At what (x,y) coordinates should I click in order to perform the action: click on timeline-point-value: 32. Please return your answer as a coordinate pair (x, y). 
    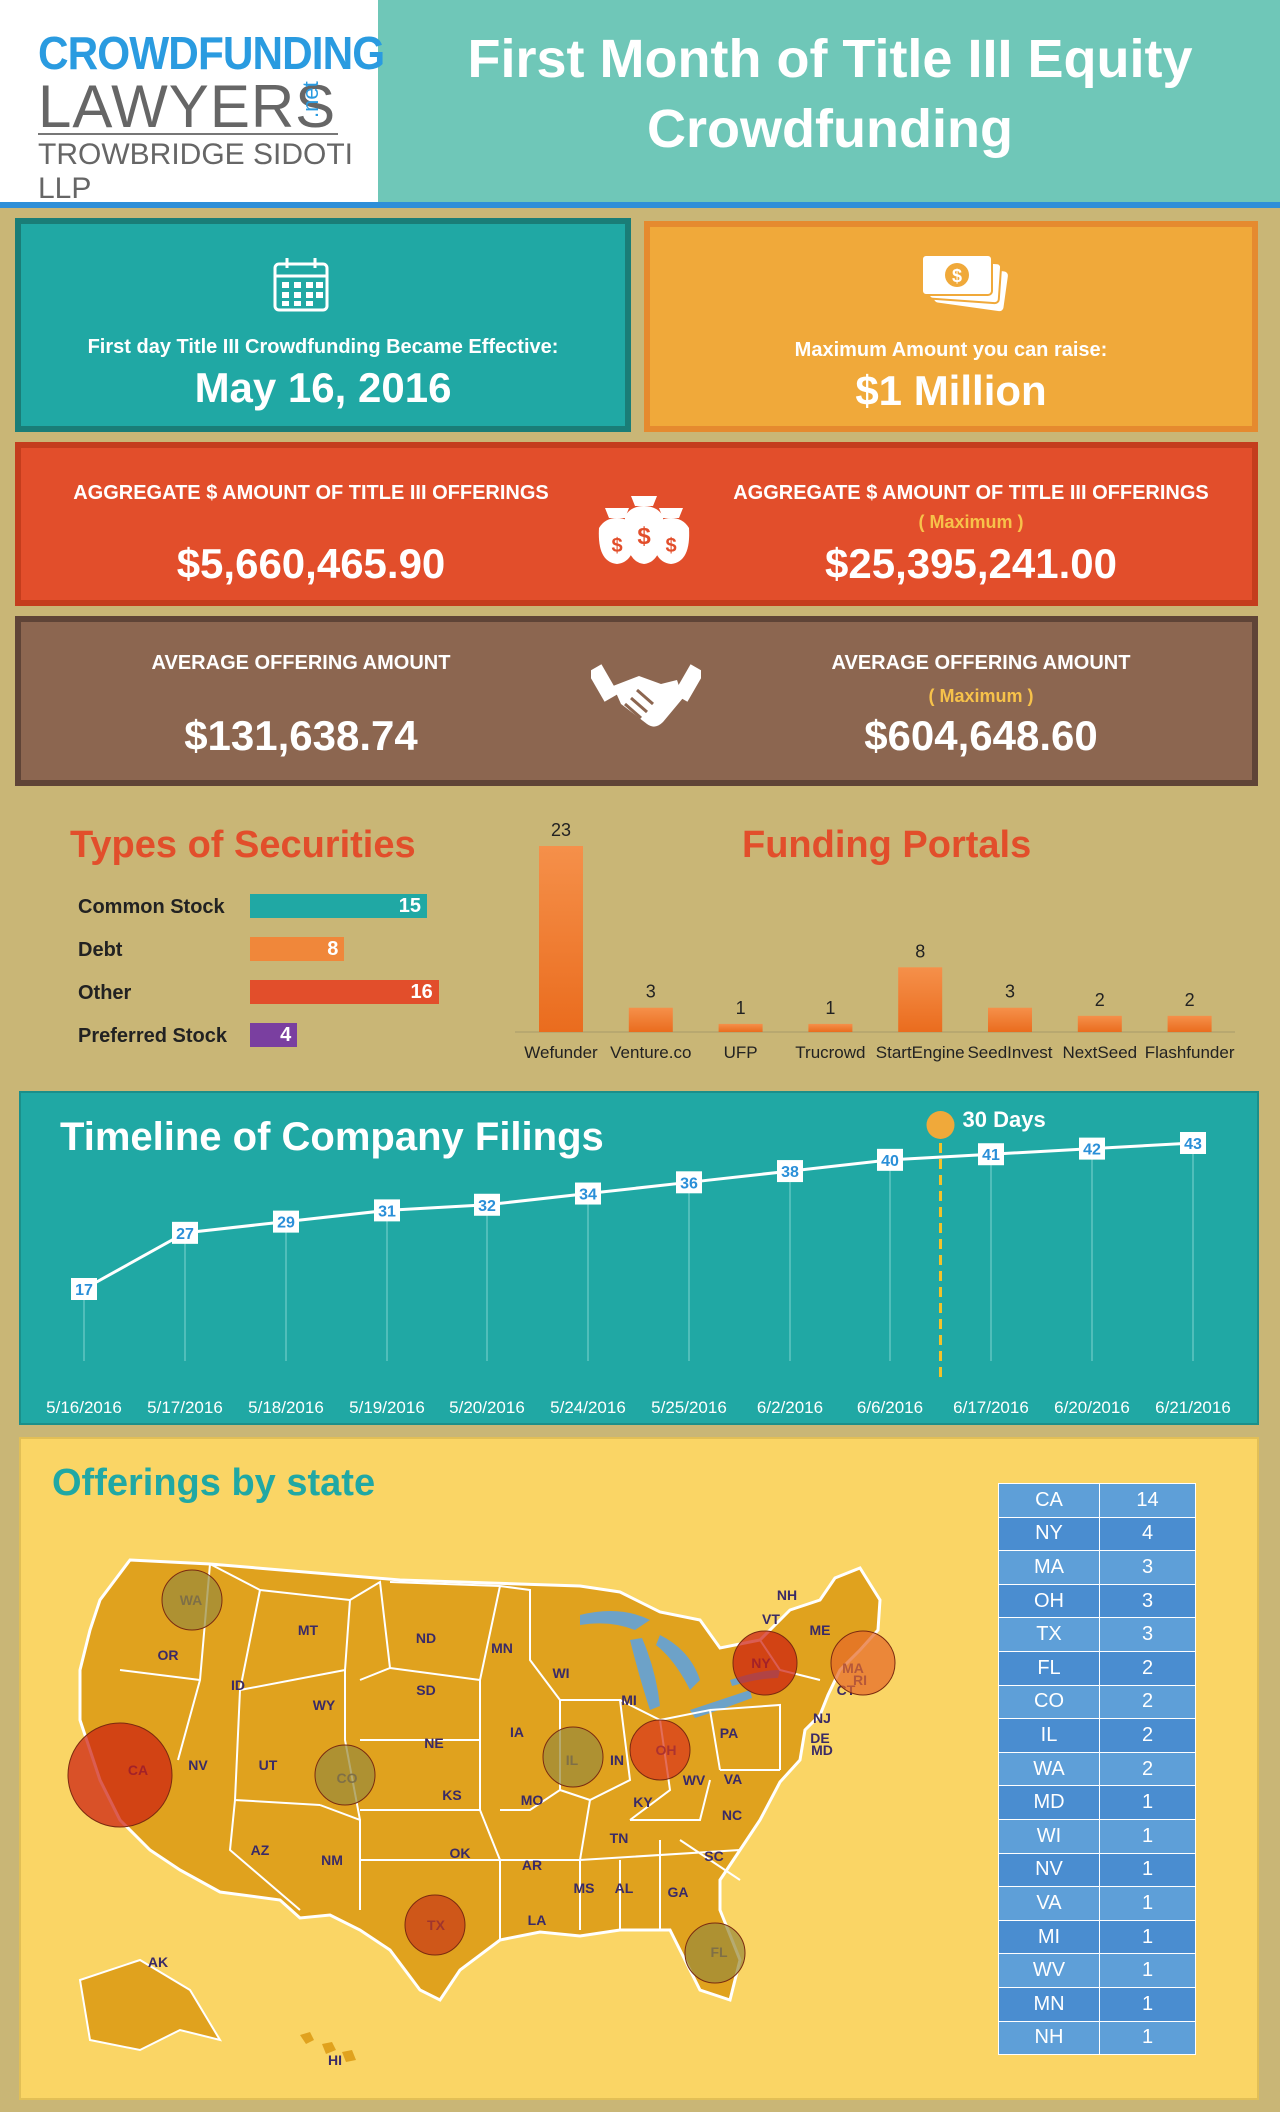
    Looking at the image, I should click on (487, 1206).